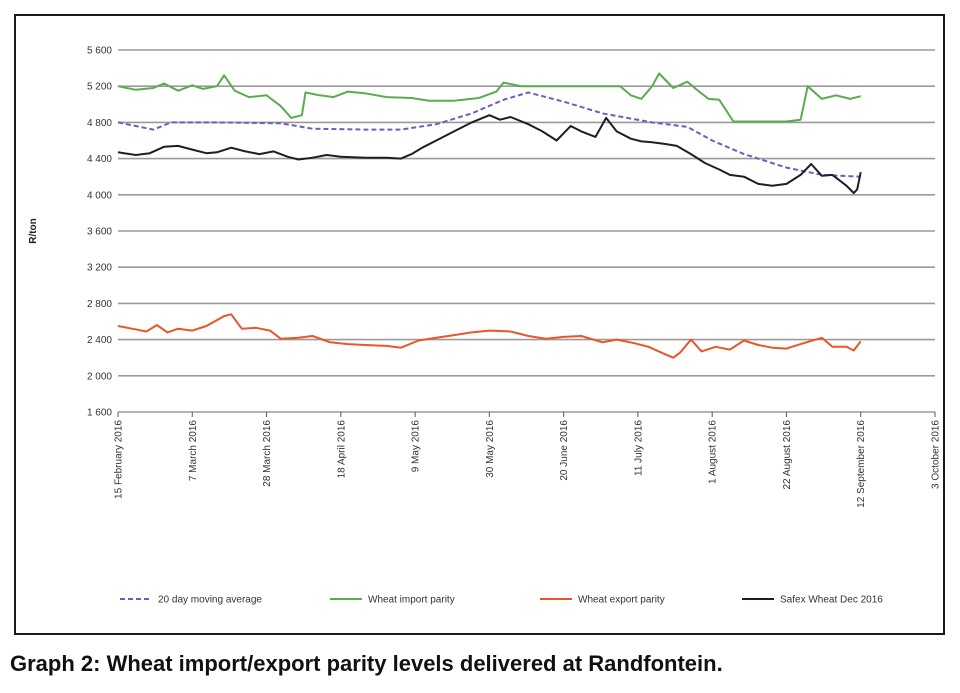 The width and height of the screenshot is (960, 693). Describe the element at coordinates (119, 459) in the screenshot. I see `x-tick-label: 15 February 2016` at that location.